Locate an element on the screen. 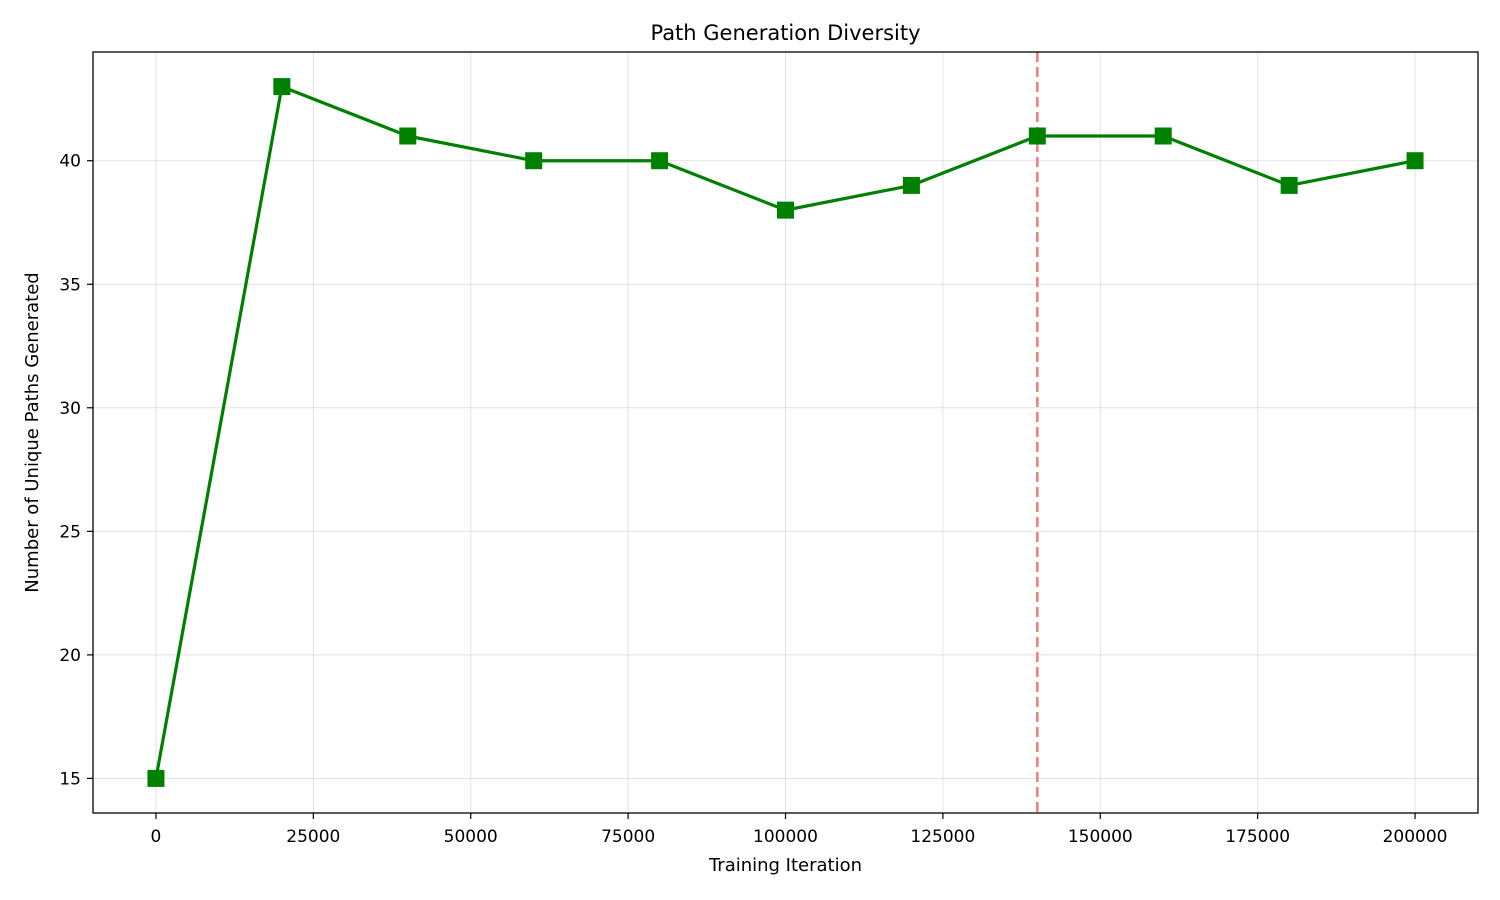 The height and width of the screenshot is (900, 1500). y-tick-label: 20 is located at coordinates (70, 656).